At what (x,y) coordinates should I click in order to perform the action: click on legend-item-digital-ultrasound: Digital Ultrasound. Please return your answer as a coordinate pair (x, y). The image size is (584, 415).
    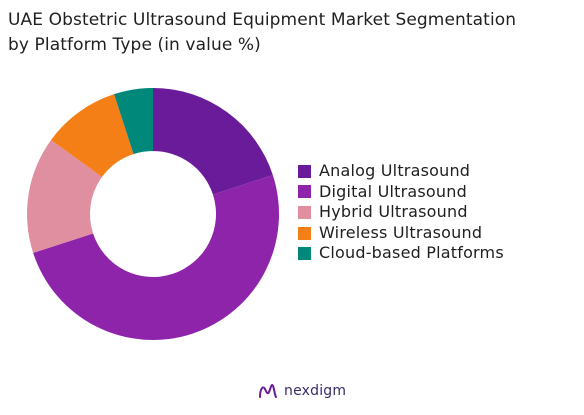
    Looking at the image, I should click on (401, 192).